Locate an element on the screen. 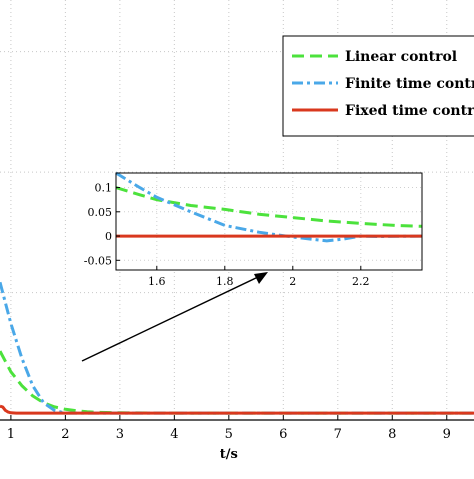 The width and height of the screenshot is (474, 479). inset-background is located at coordinates (269, 221).